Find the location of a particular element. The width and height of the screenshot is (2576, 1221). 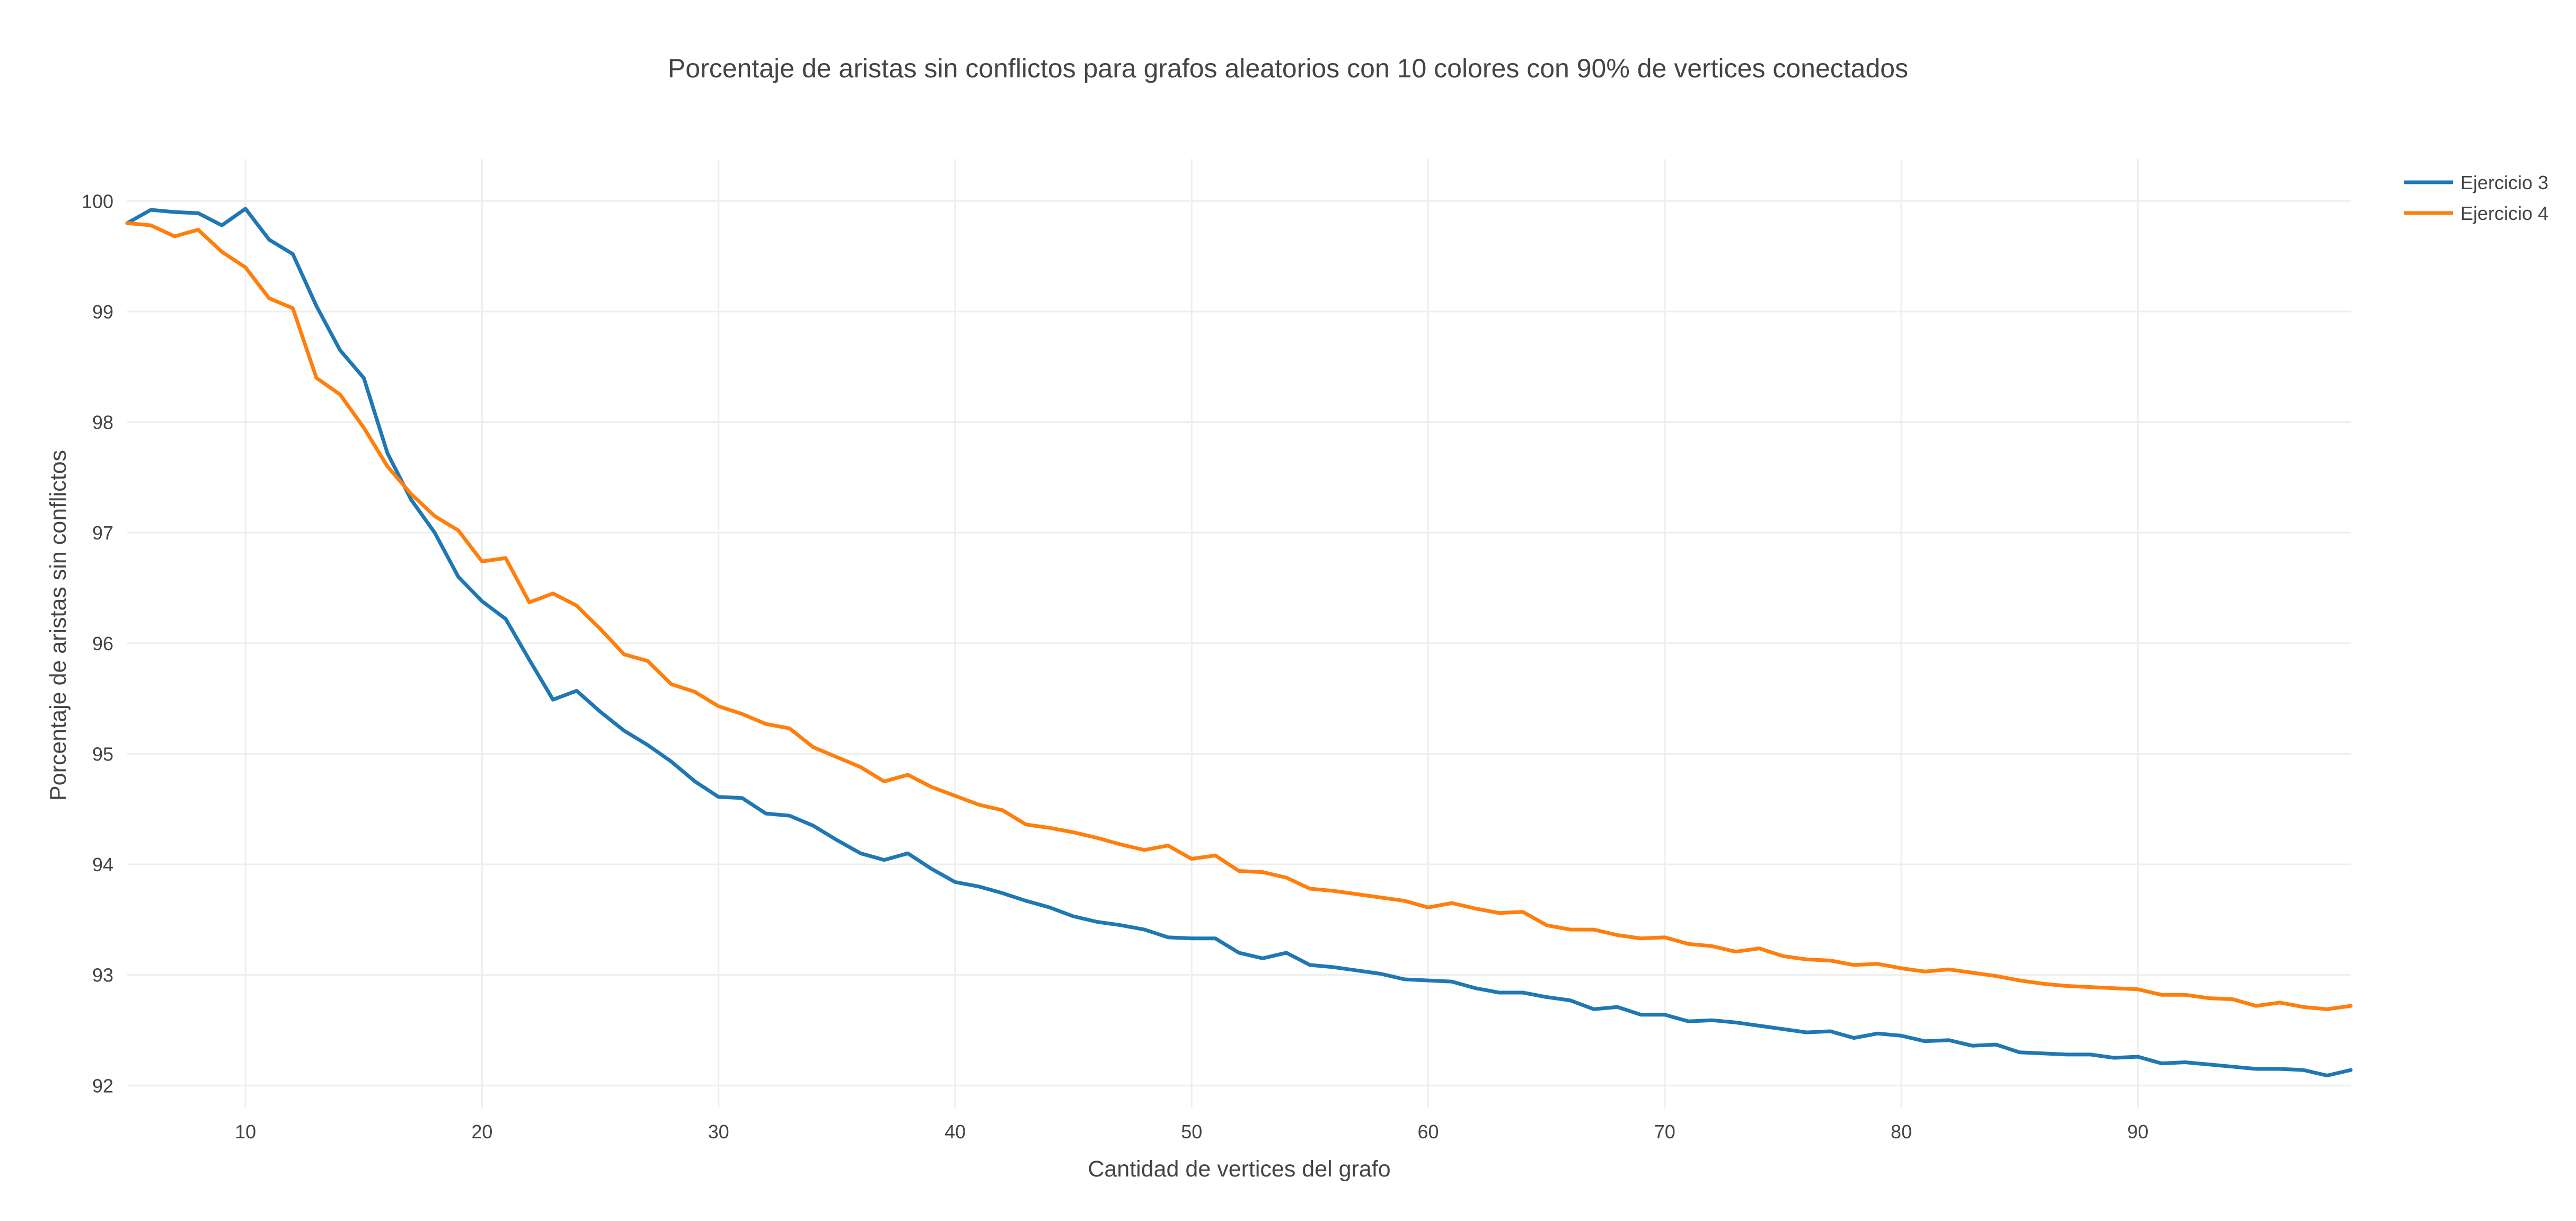

y-tick-label: 97 is located at coordinates (102, 533).